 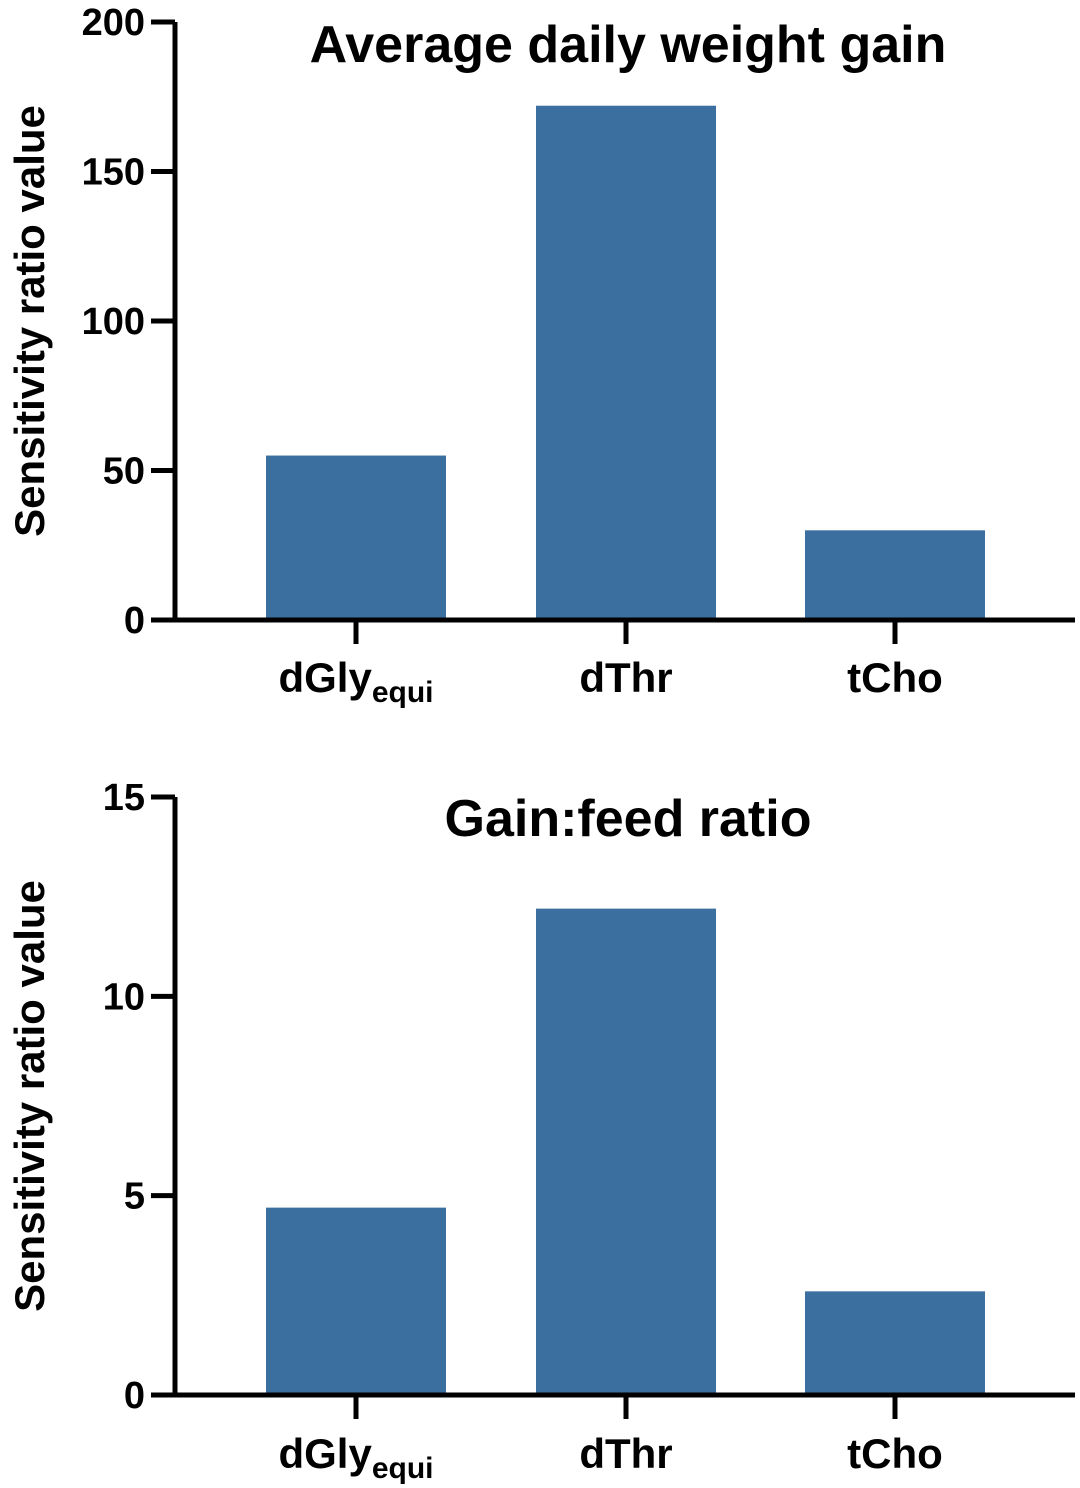 What do you see at coordinates (124, 997) in the screenshot?
I see `y-tick-label: 10` at bounding box center [124, 997].